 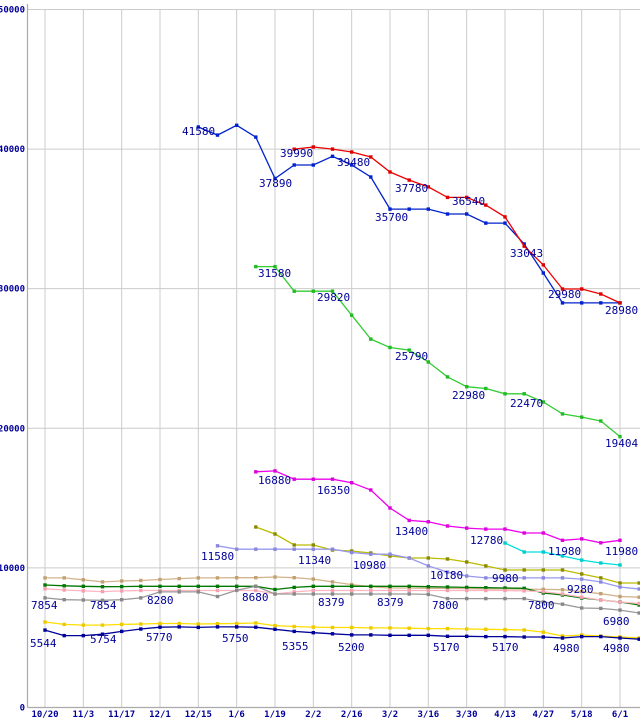 I want to click on x-axis-tick-label: 2/2, so click(x=313, y=715).